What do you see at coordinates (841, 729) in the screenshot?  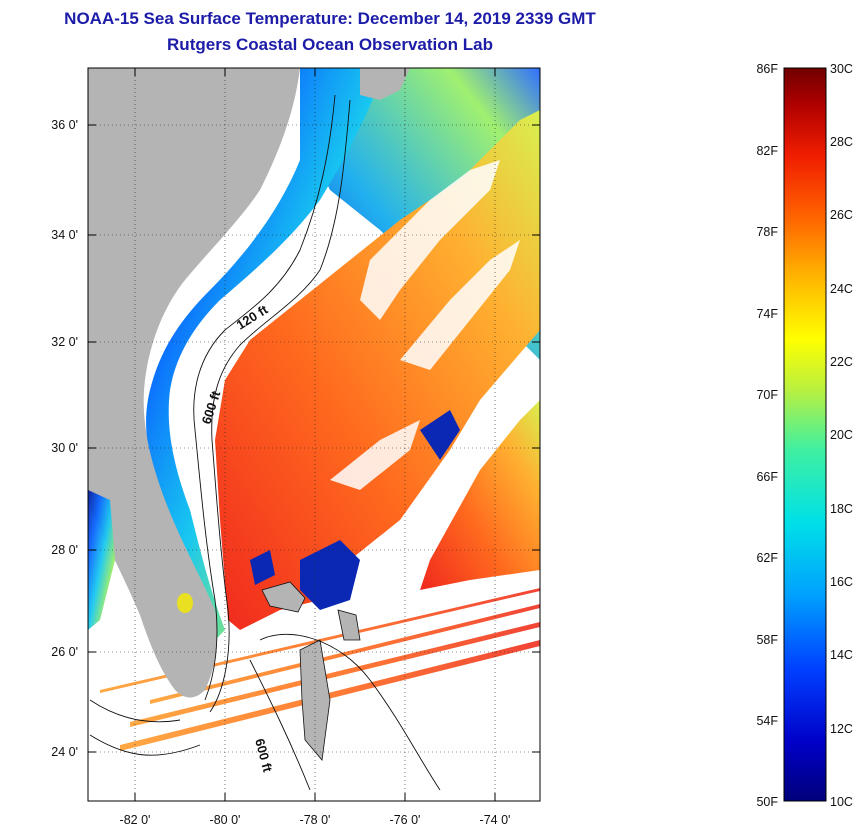 I see `cbar-c-12: 12C` at bounding box center [841, 729].